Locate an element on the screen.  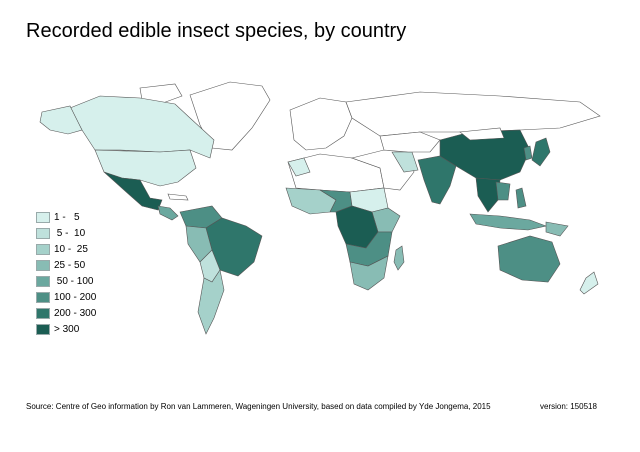
region-korea is located at coordinates (528, 153).